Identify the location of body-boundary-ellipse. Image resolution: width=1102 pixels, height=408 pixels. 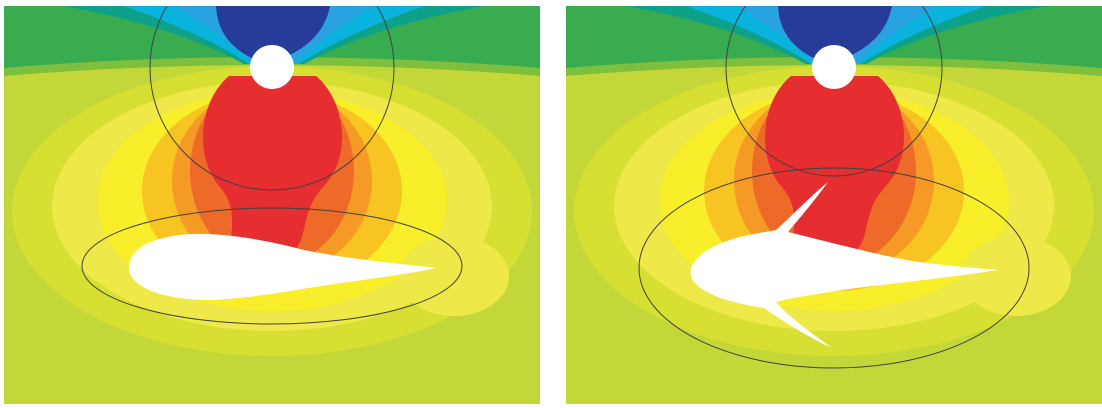
(272, 266).